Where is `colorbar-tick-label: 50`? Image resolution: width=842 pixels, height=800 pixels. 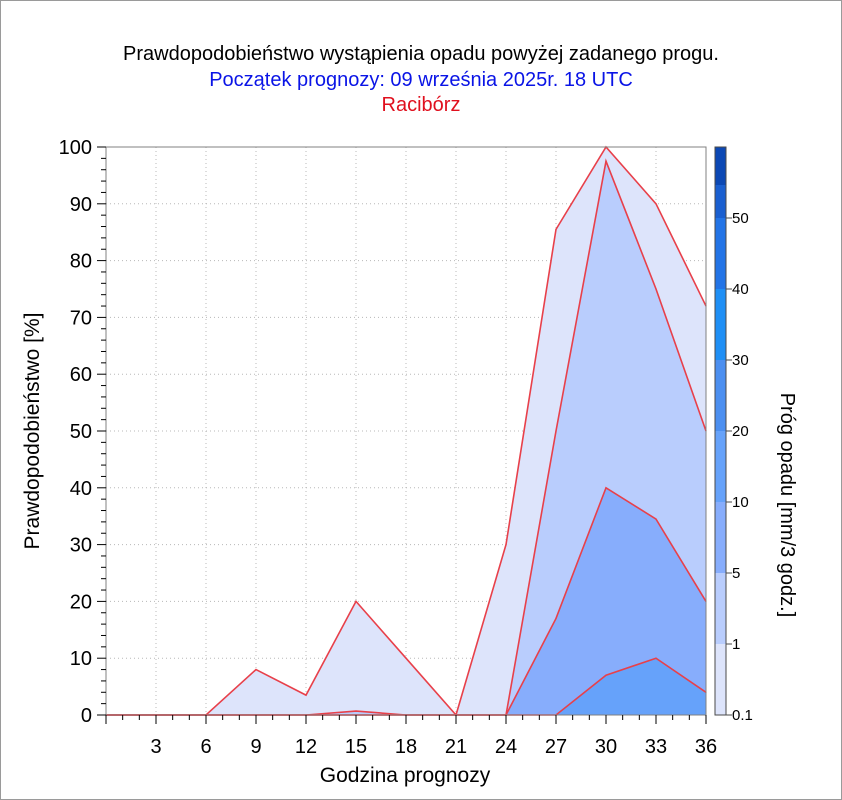 colorbar-tick-label: 50 is located at coordinates (740, 218).